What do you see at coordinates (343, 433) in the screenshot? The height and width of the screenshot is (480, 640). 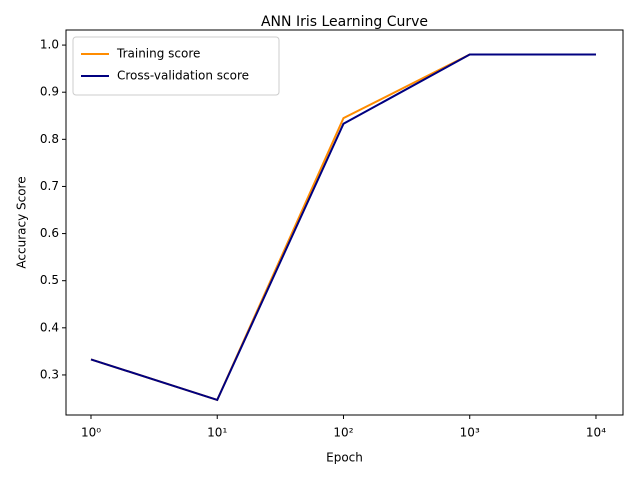 I see `x-tick-label: 10²` at bounding box center [343, 433].